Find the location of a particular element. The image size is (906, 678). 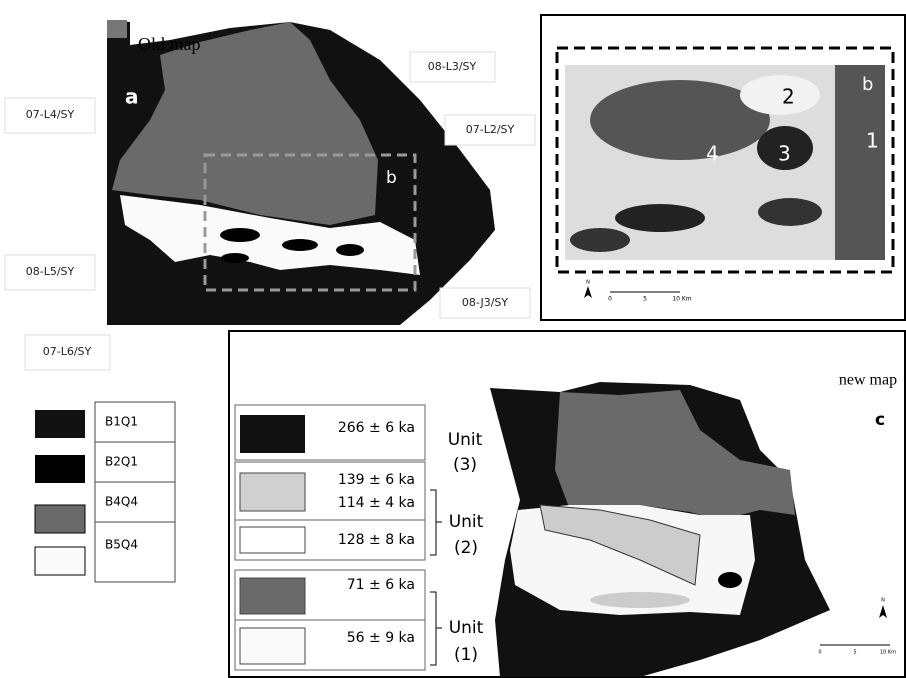

sheet-label: 07-L6/SY is located at coordinates (67, 351).